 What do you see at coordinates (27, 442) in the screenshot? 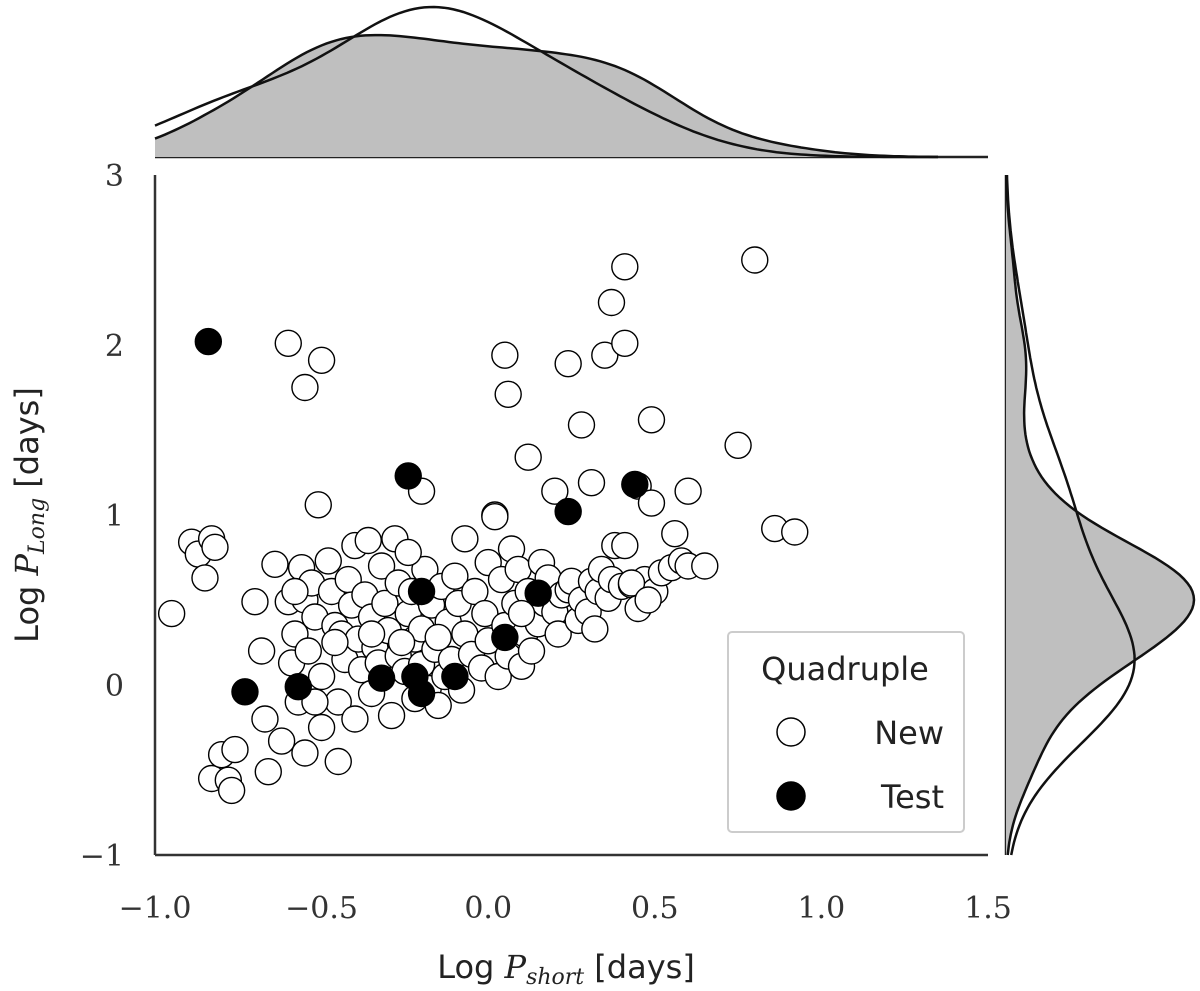
I see `y-axis-label-suffix: [days]` at bounding box center [27, 442].